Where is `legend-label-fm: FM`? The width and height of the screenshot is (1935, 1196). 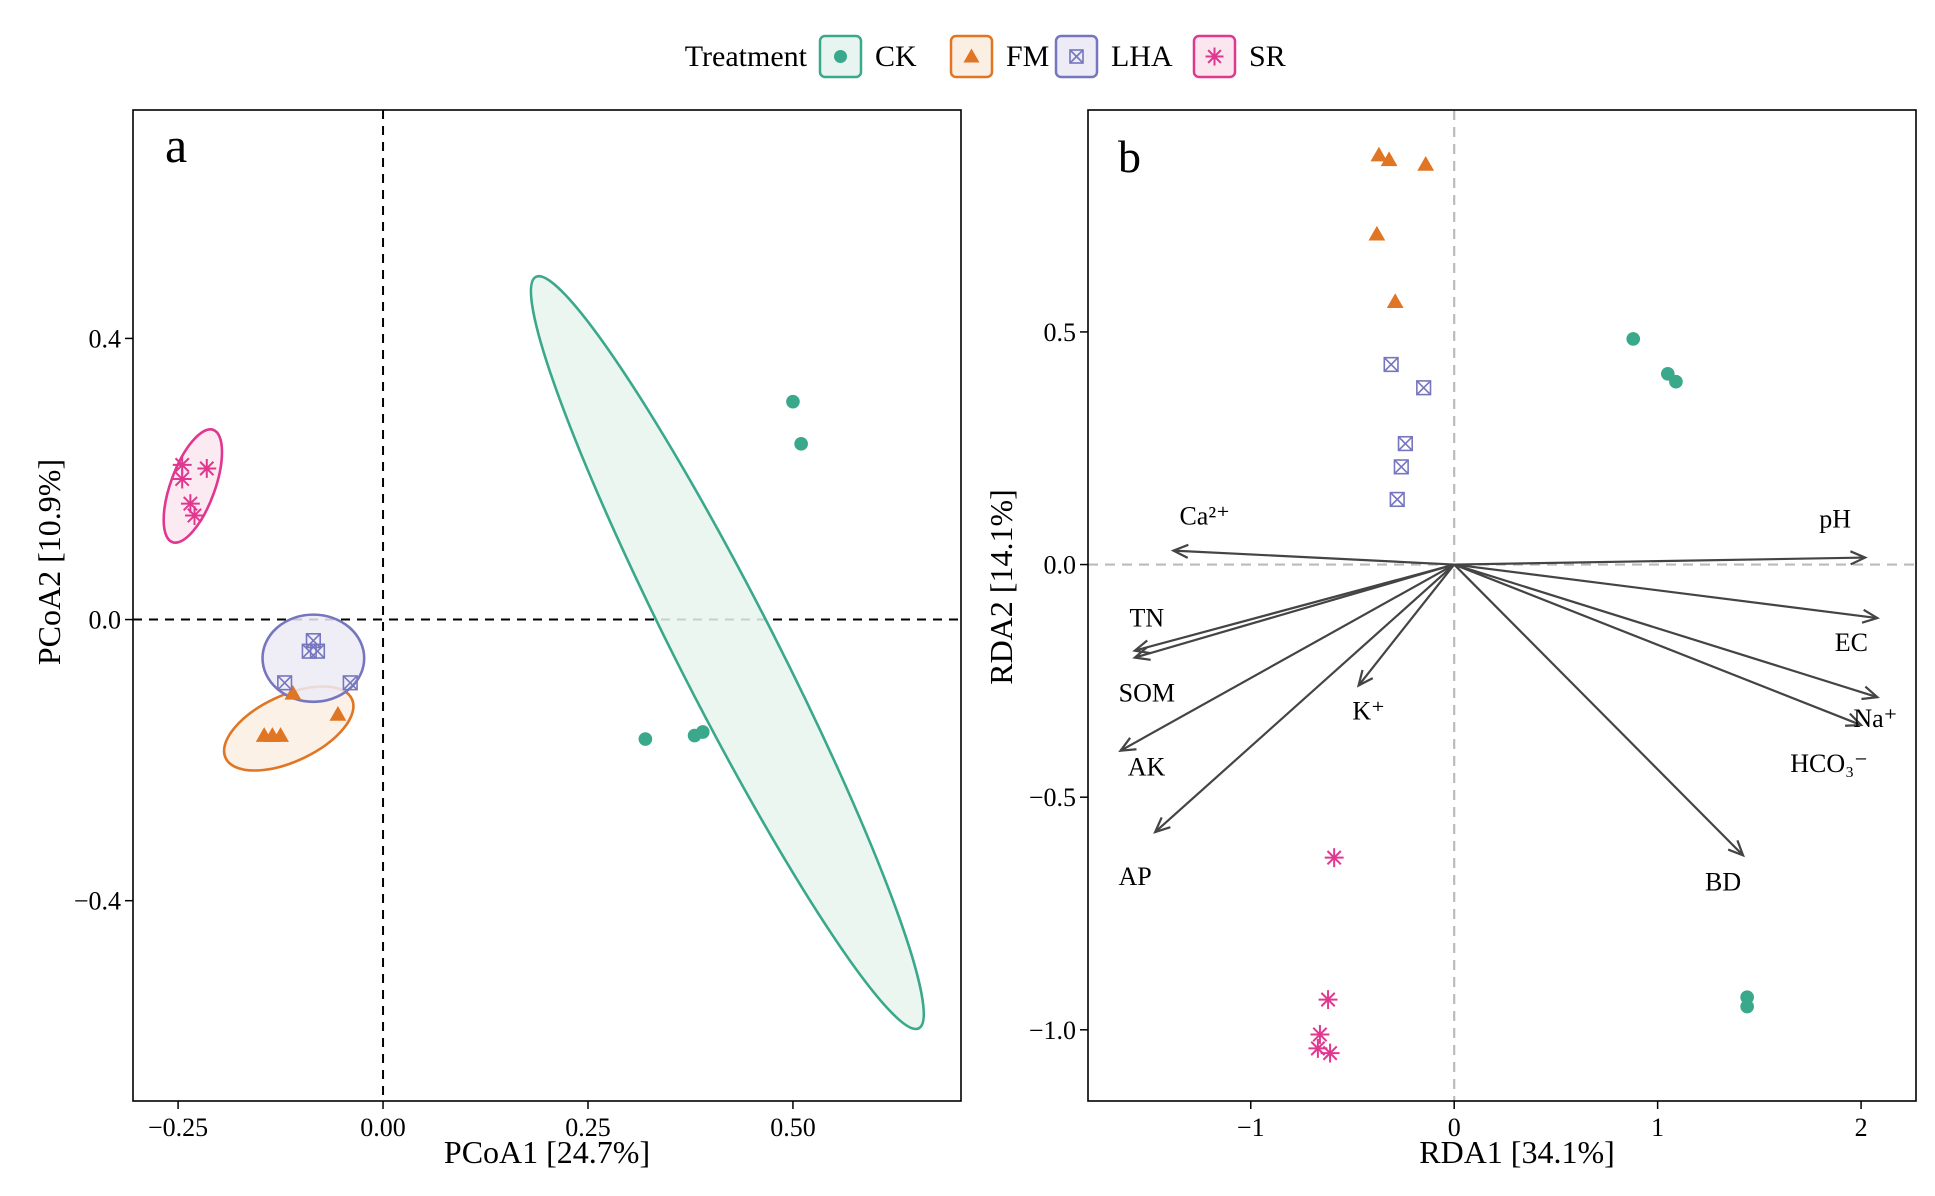
legend-label-fm: FM is located at coordinates (1027, 56).